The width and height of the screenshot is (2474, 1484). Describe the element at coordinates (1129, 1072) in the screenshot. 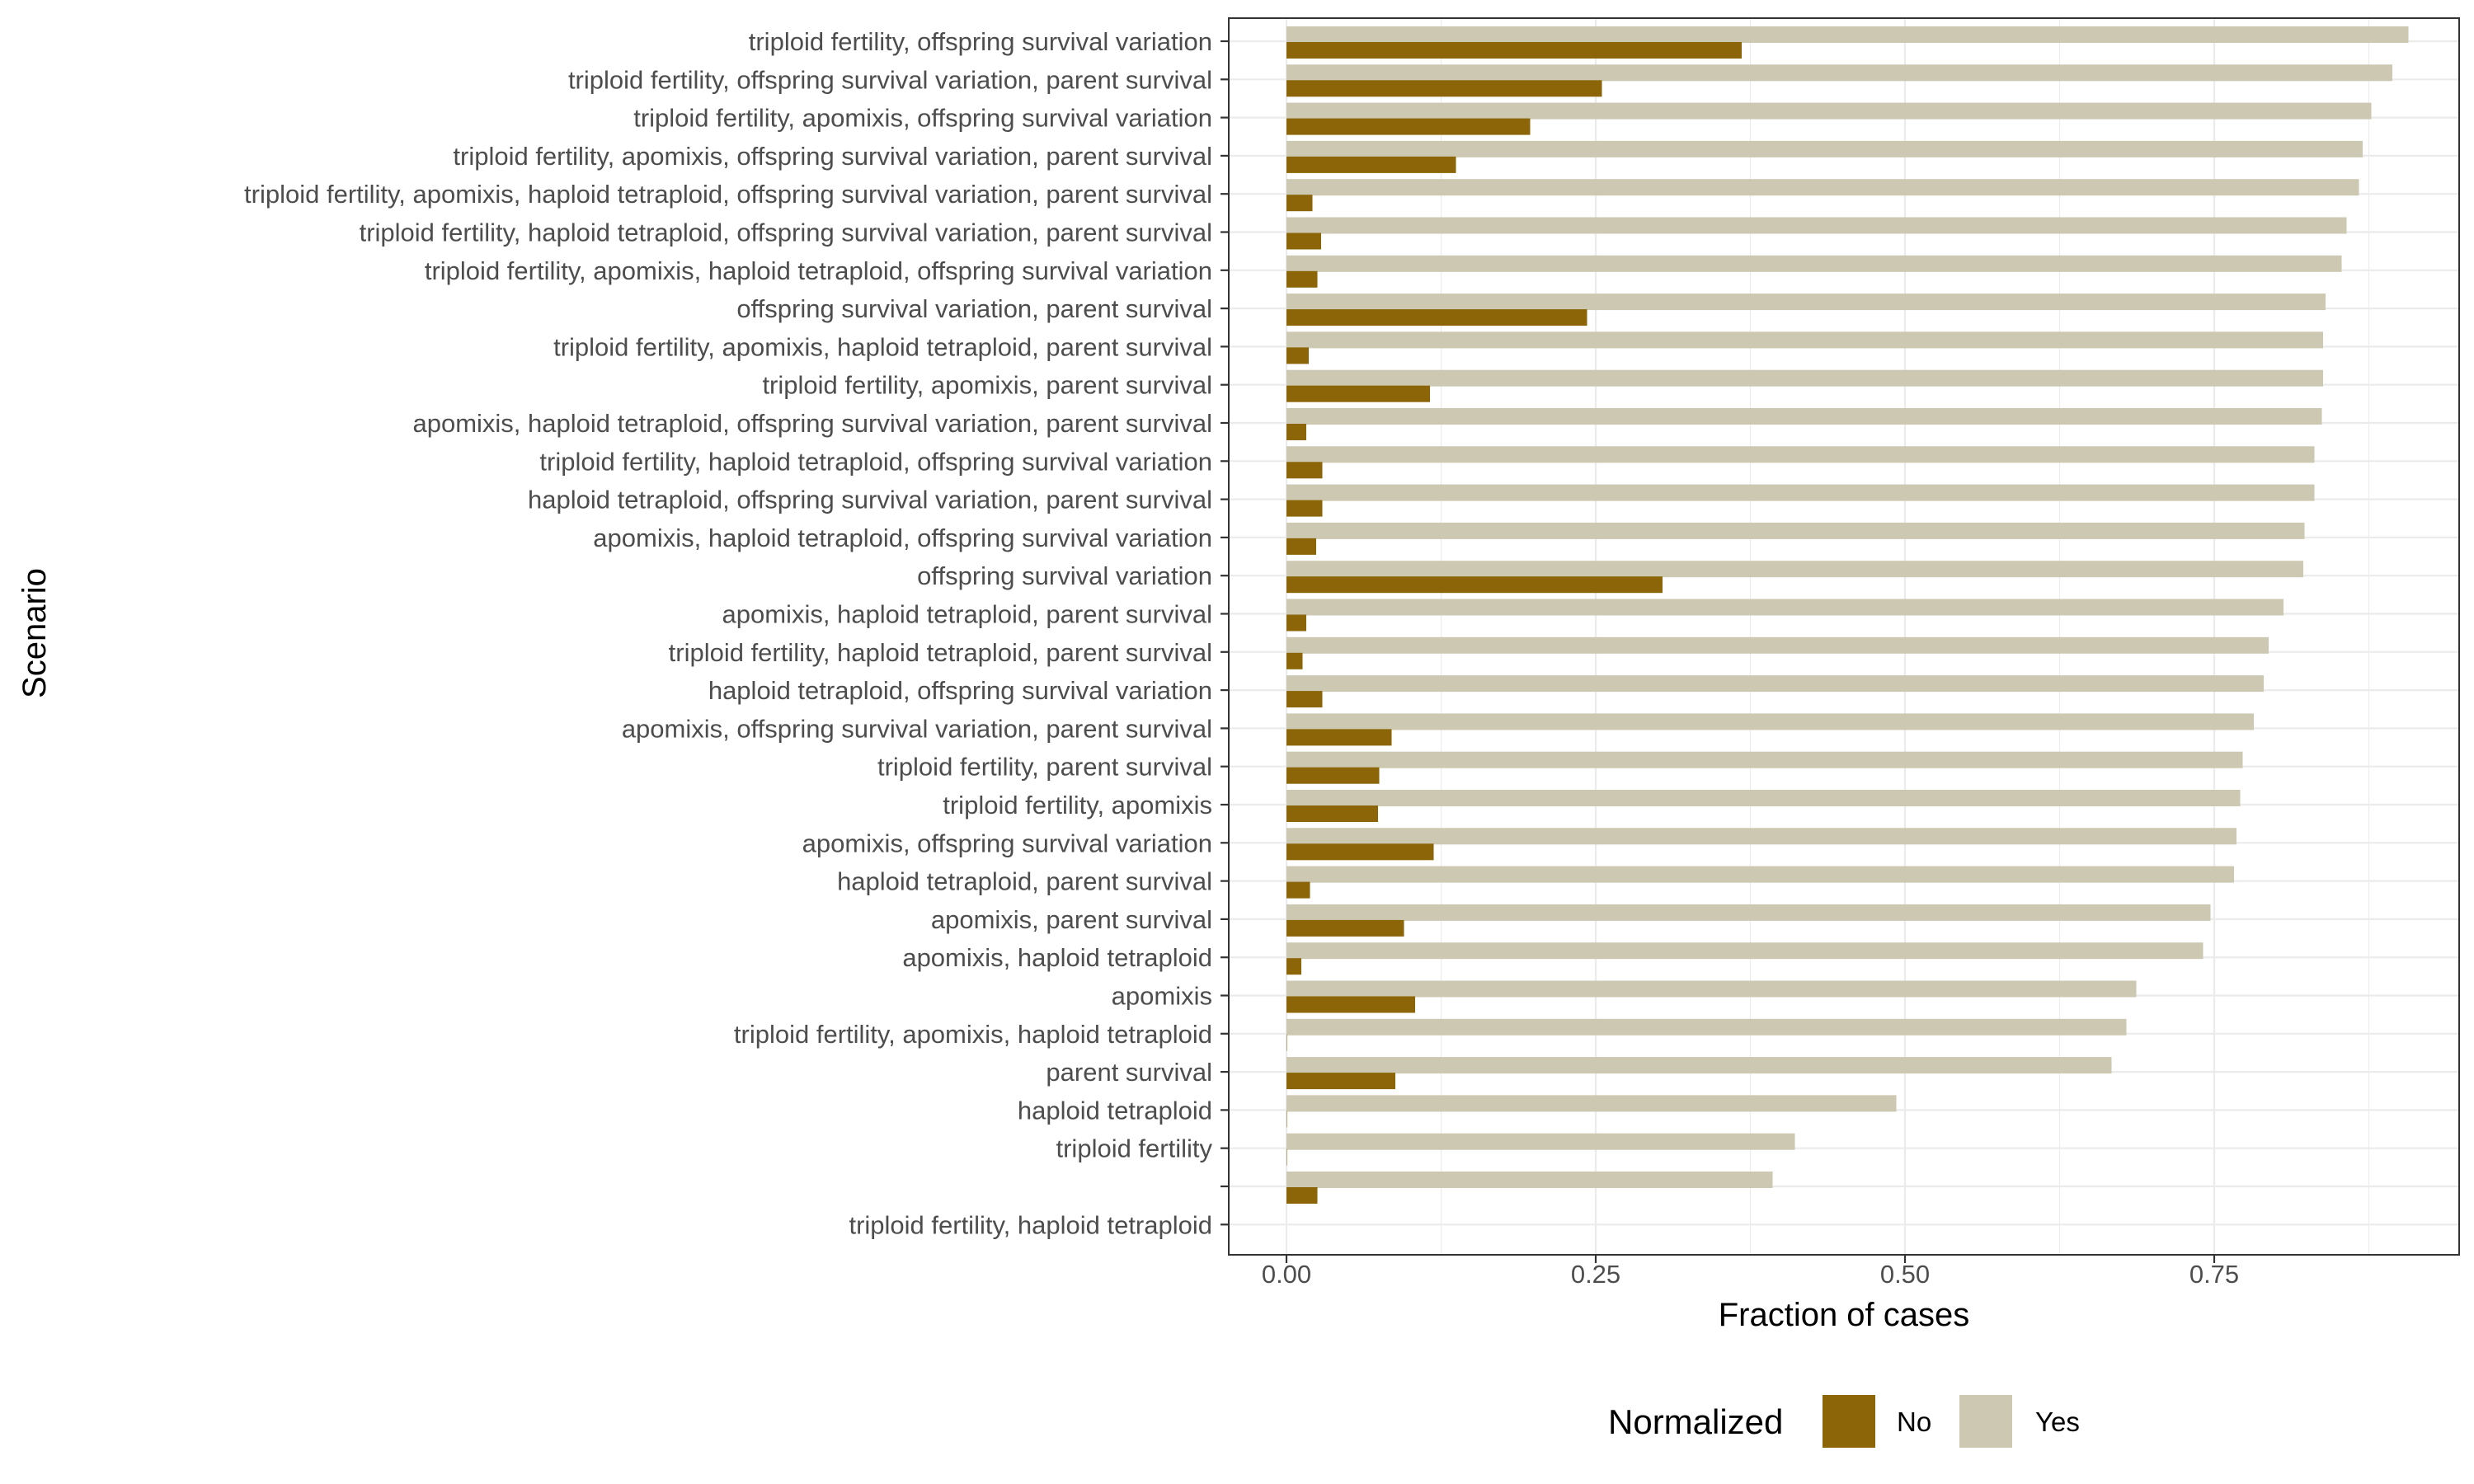

I see `y-tick-label: parent survival` at that location.